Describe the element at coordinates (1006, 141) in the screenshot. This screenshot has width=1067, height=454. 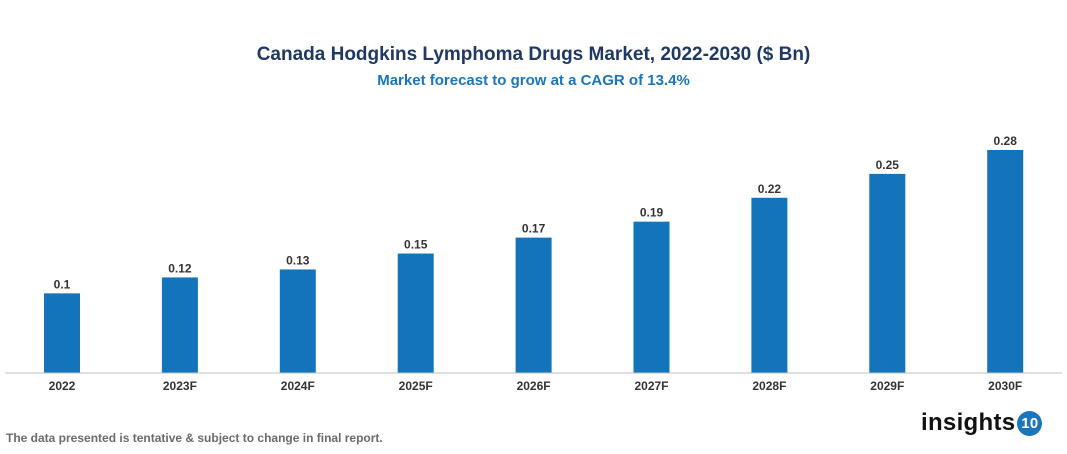
I see `data-label: 0.28` at that location.